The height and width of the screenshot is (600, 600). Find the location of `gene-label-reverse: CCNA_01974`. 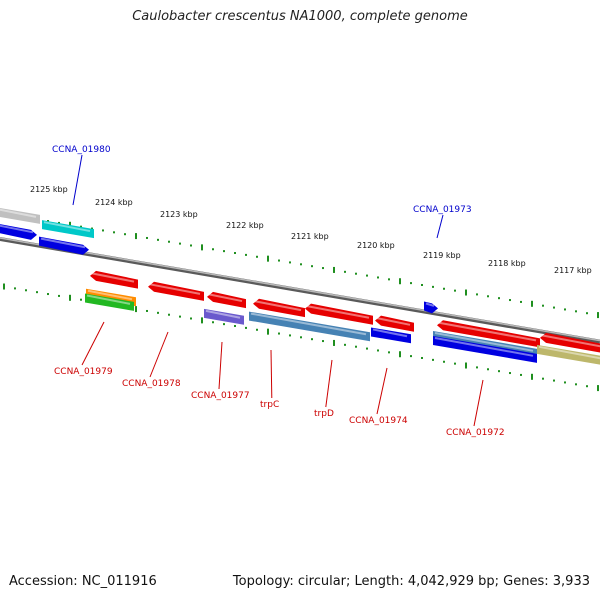

gene-label-reverse: CCNA_01974 is located at coordinates (378, 421).